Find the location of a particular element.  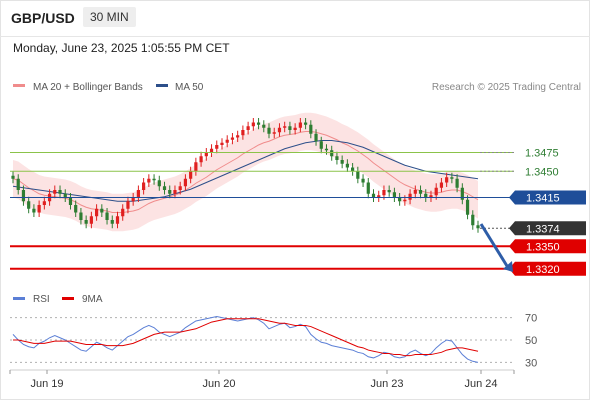

level-label: 1.3450 is located at coordinates (542, 172).